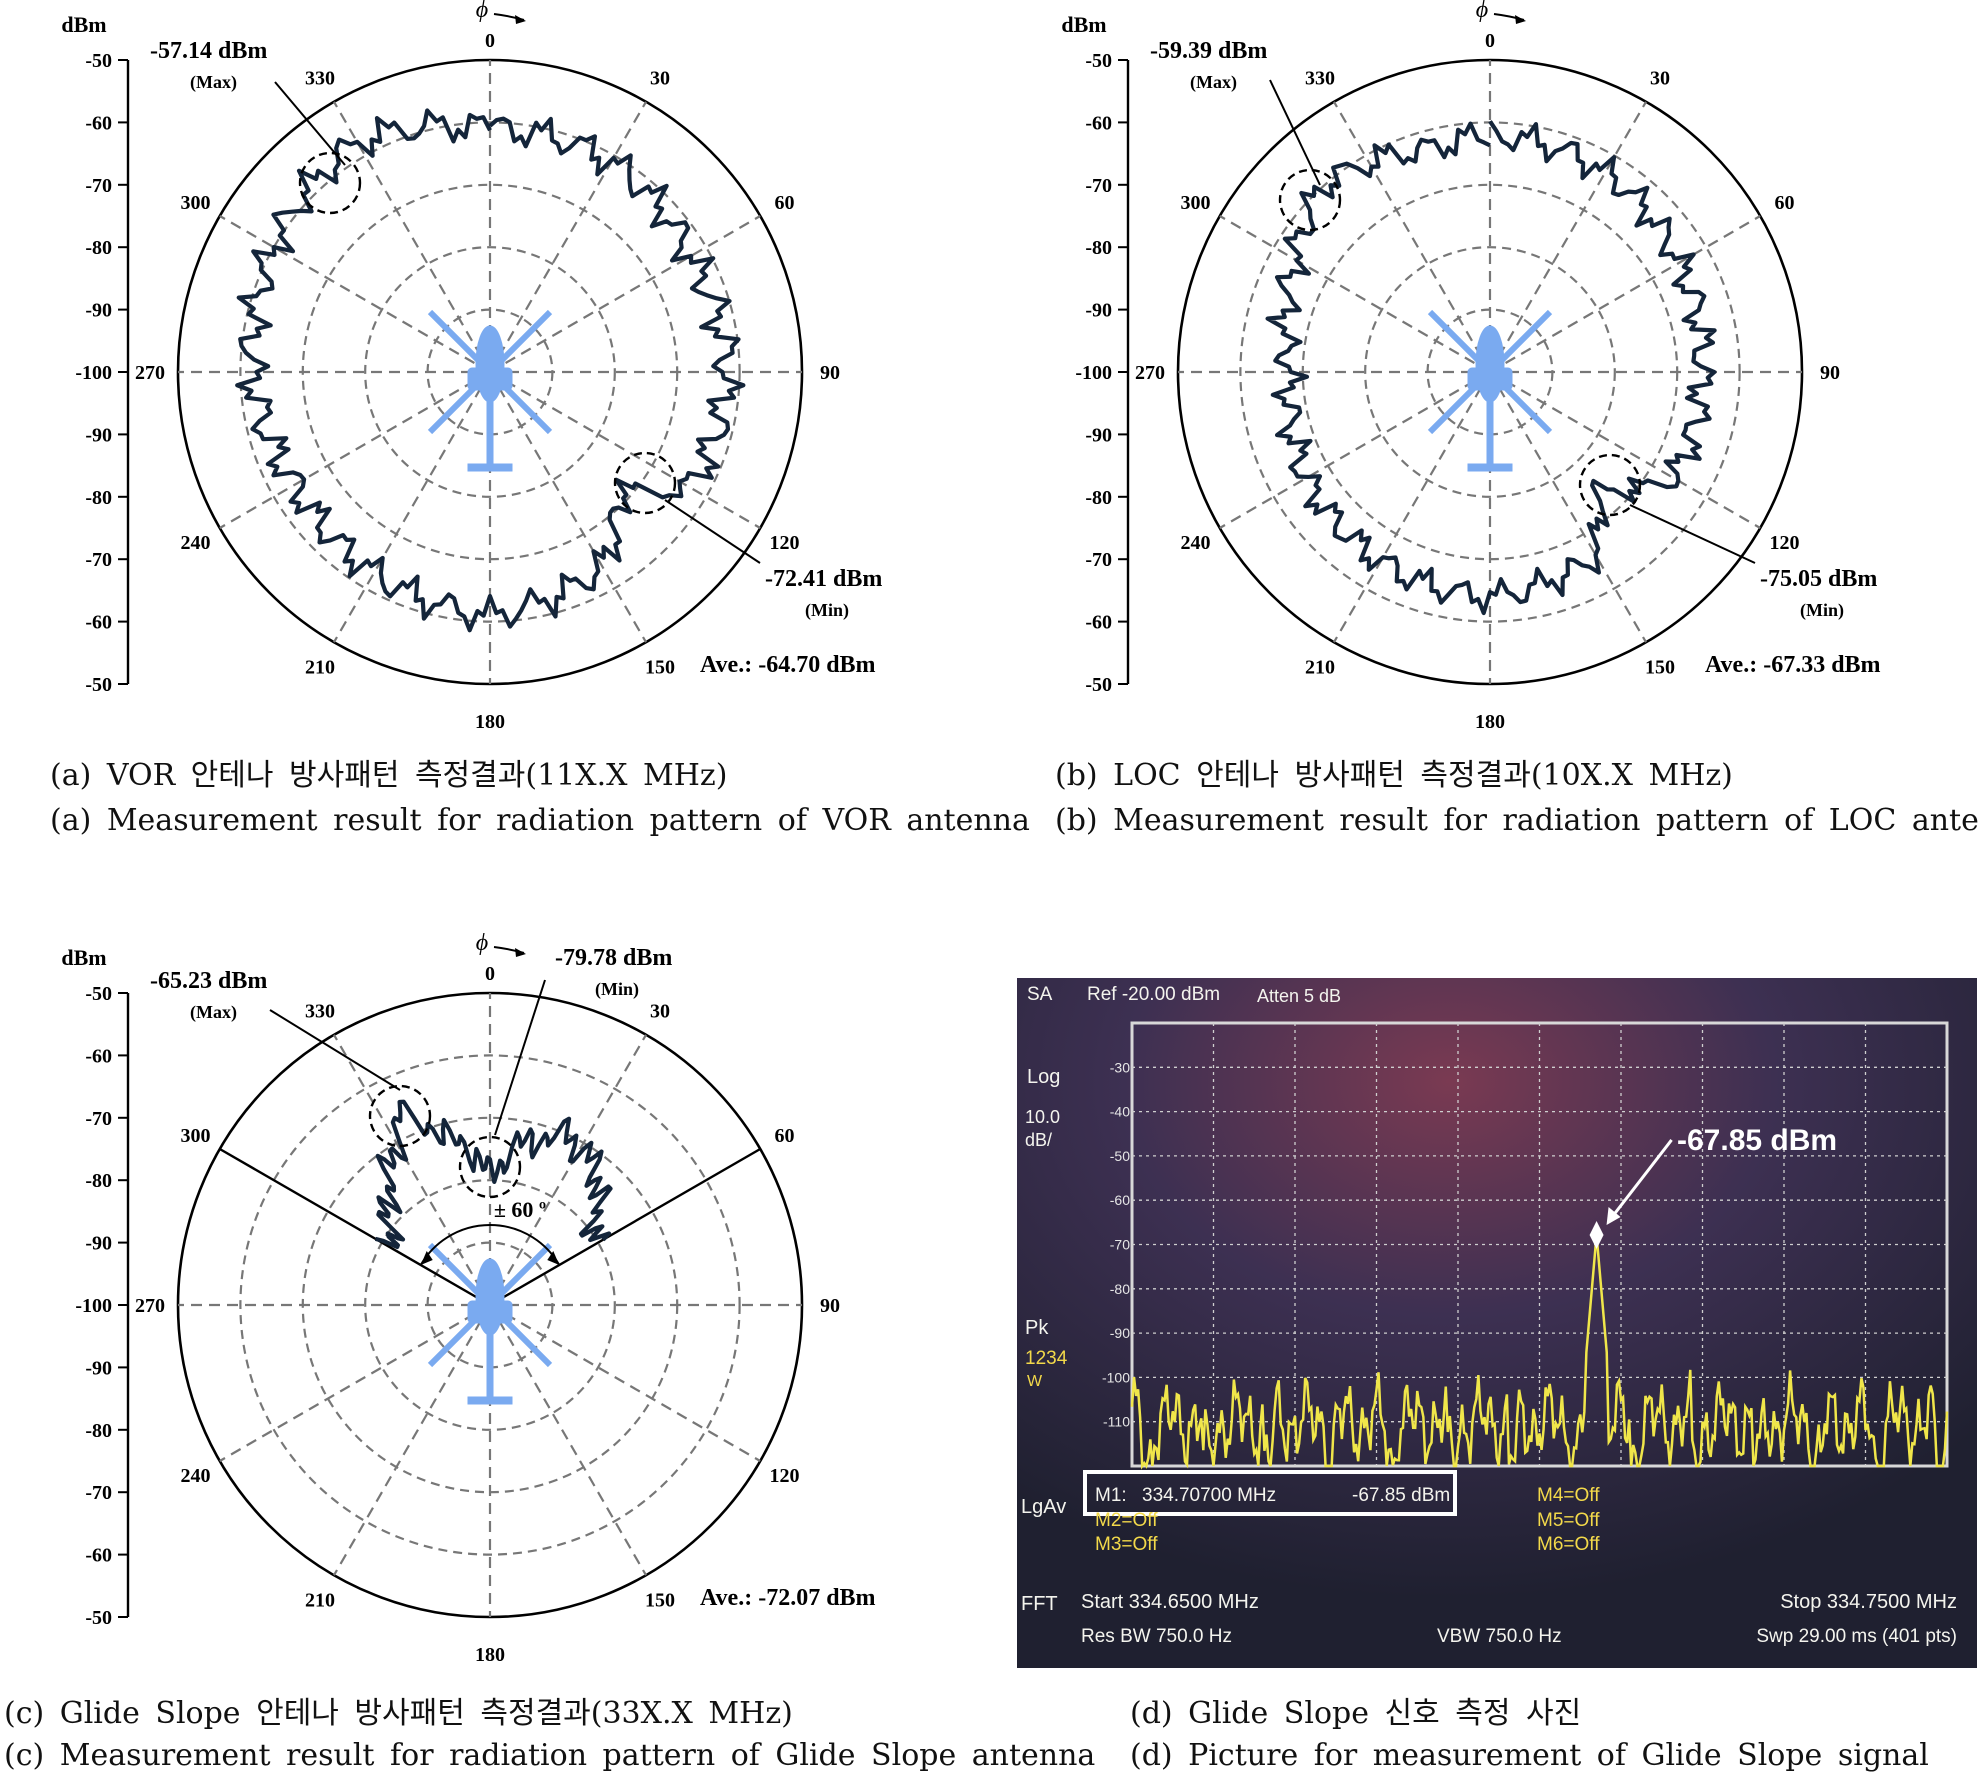 The image size is (1979, 1781). Describe the element at coordinates (490, 1245) in the screenshot. I see `sector-arc` at that location.